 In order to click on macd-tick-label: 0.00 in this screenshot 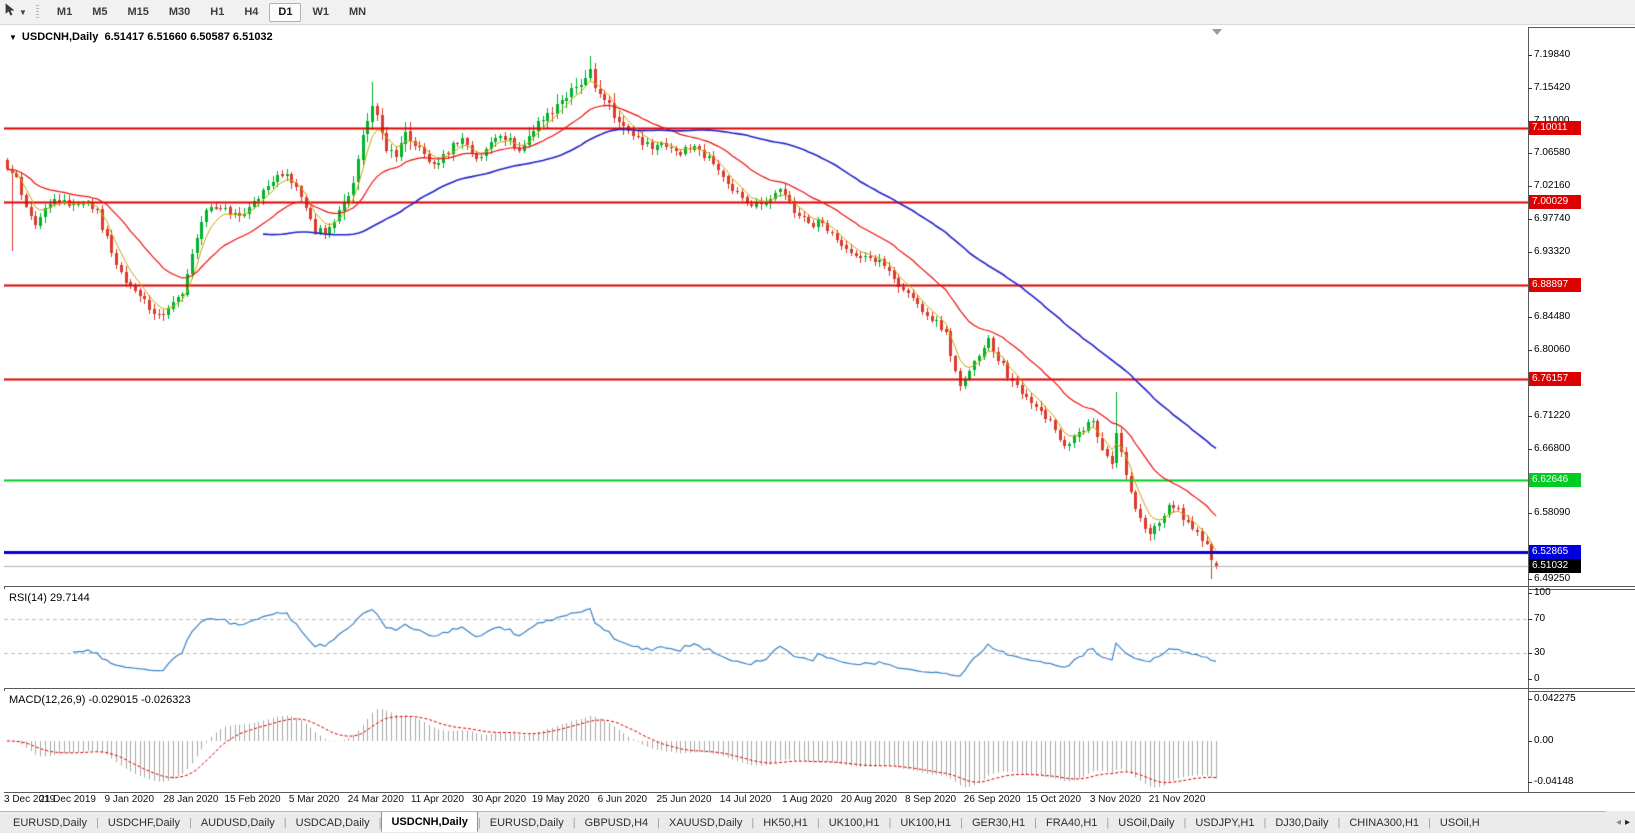, I will do `click(1544, 740)`.